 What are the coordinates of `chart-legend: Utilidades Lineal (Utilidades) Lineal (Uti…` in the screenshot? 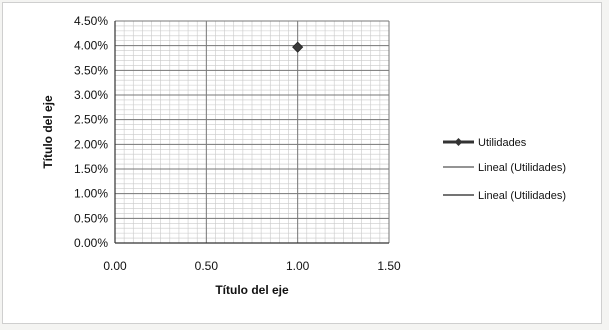 It's located at (504, 169).